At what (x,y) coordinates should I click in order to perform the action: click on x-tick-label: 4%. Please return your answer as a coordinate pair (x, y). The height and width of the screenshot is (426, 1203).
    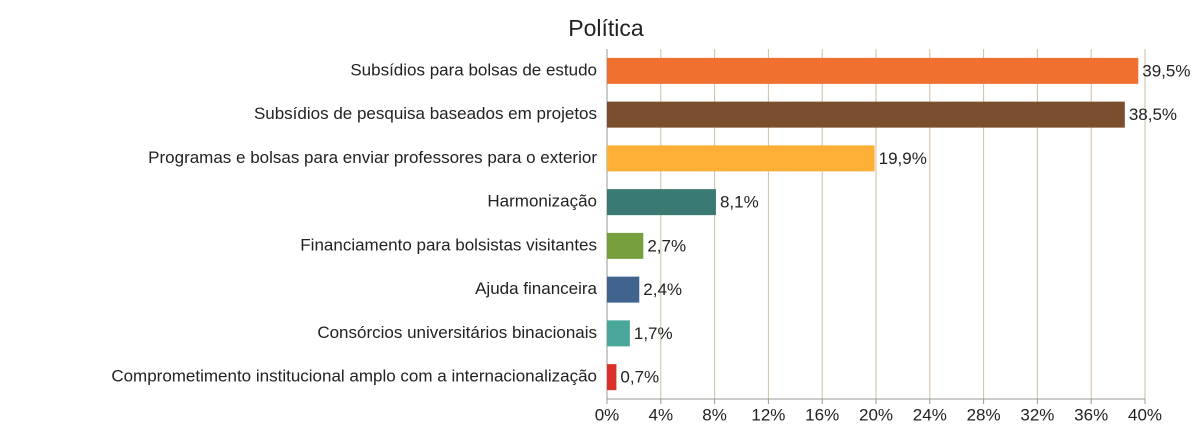
    Looking at the image, I should click on (661, 414).